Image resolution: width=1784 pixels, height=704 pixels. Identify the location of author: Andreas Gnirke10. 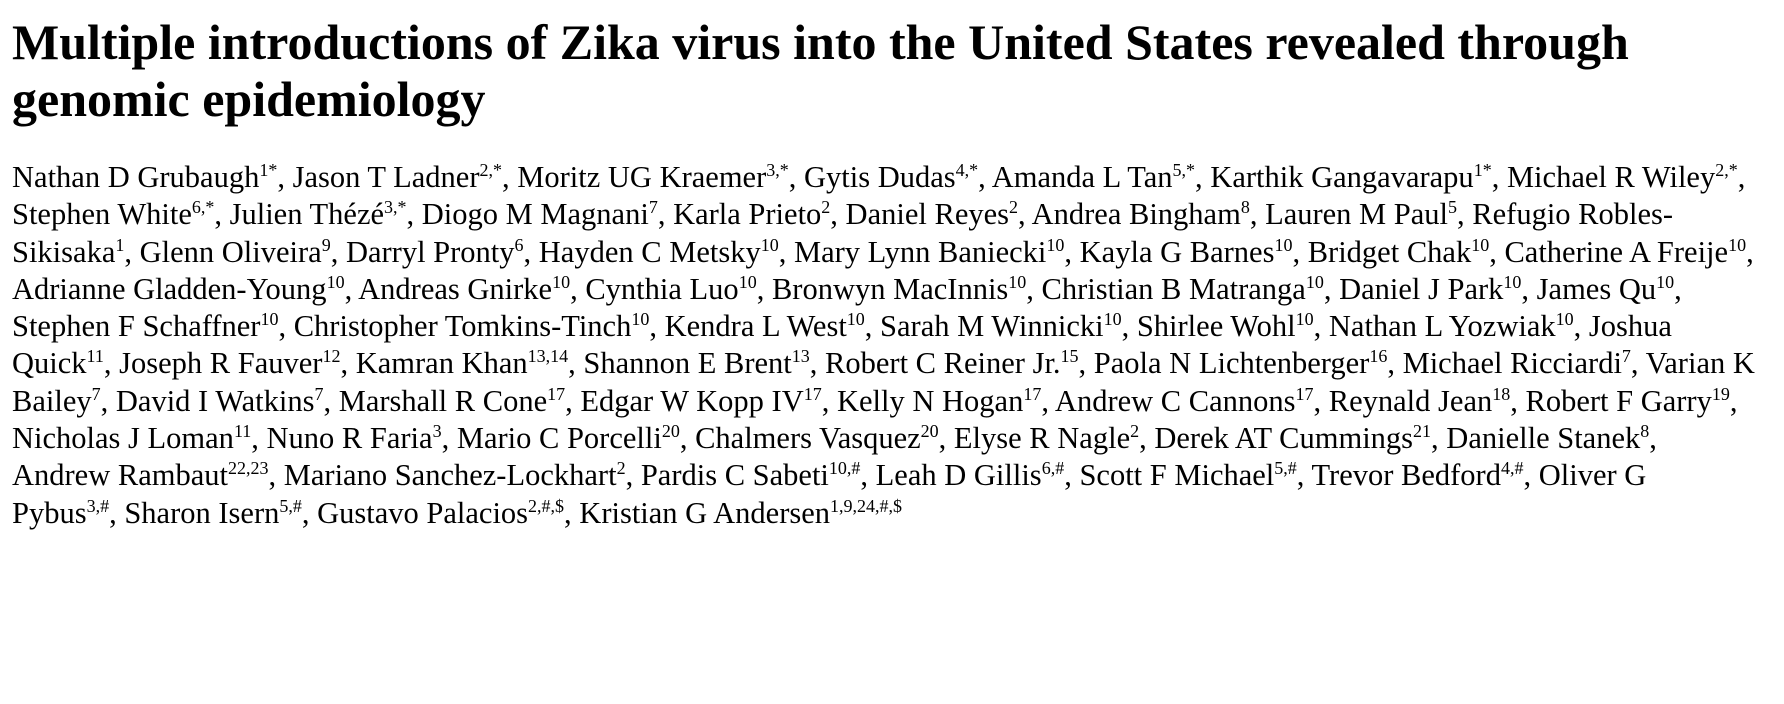
(464, 289).